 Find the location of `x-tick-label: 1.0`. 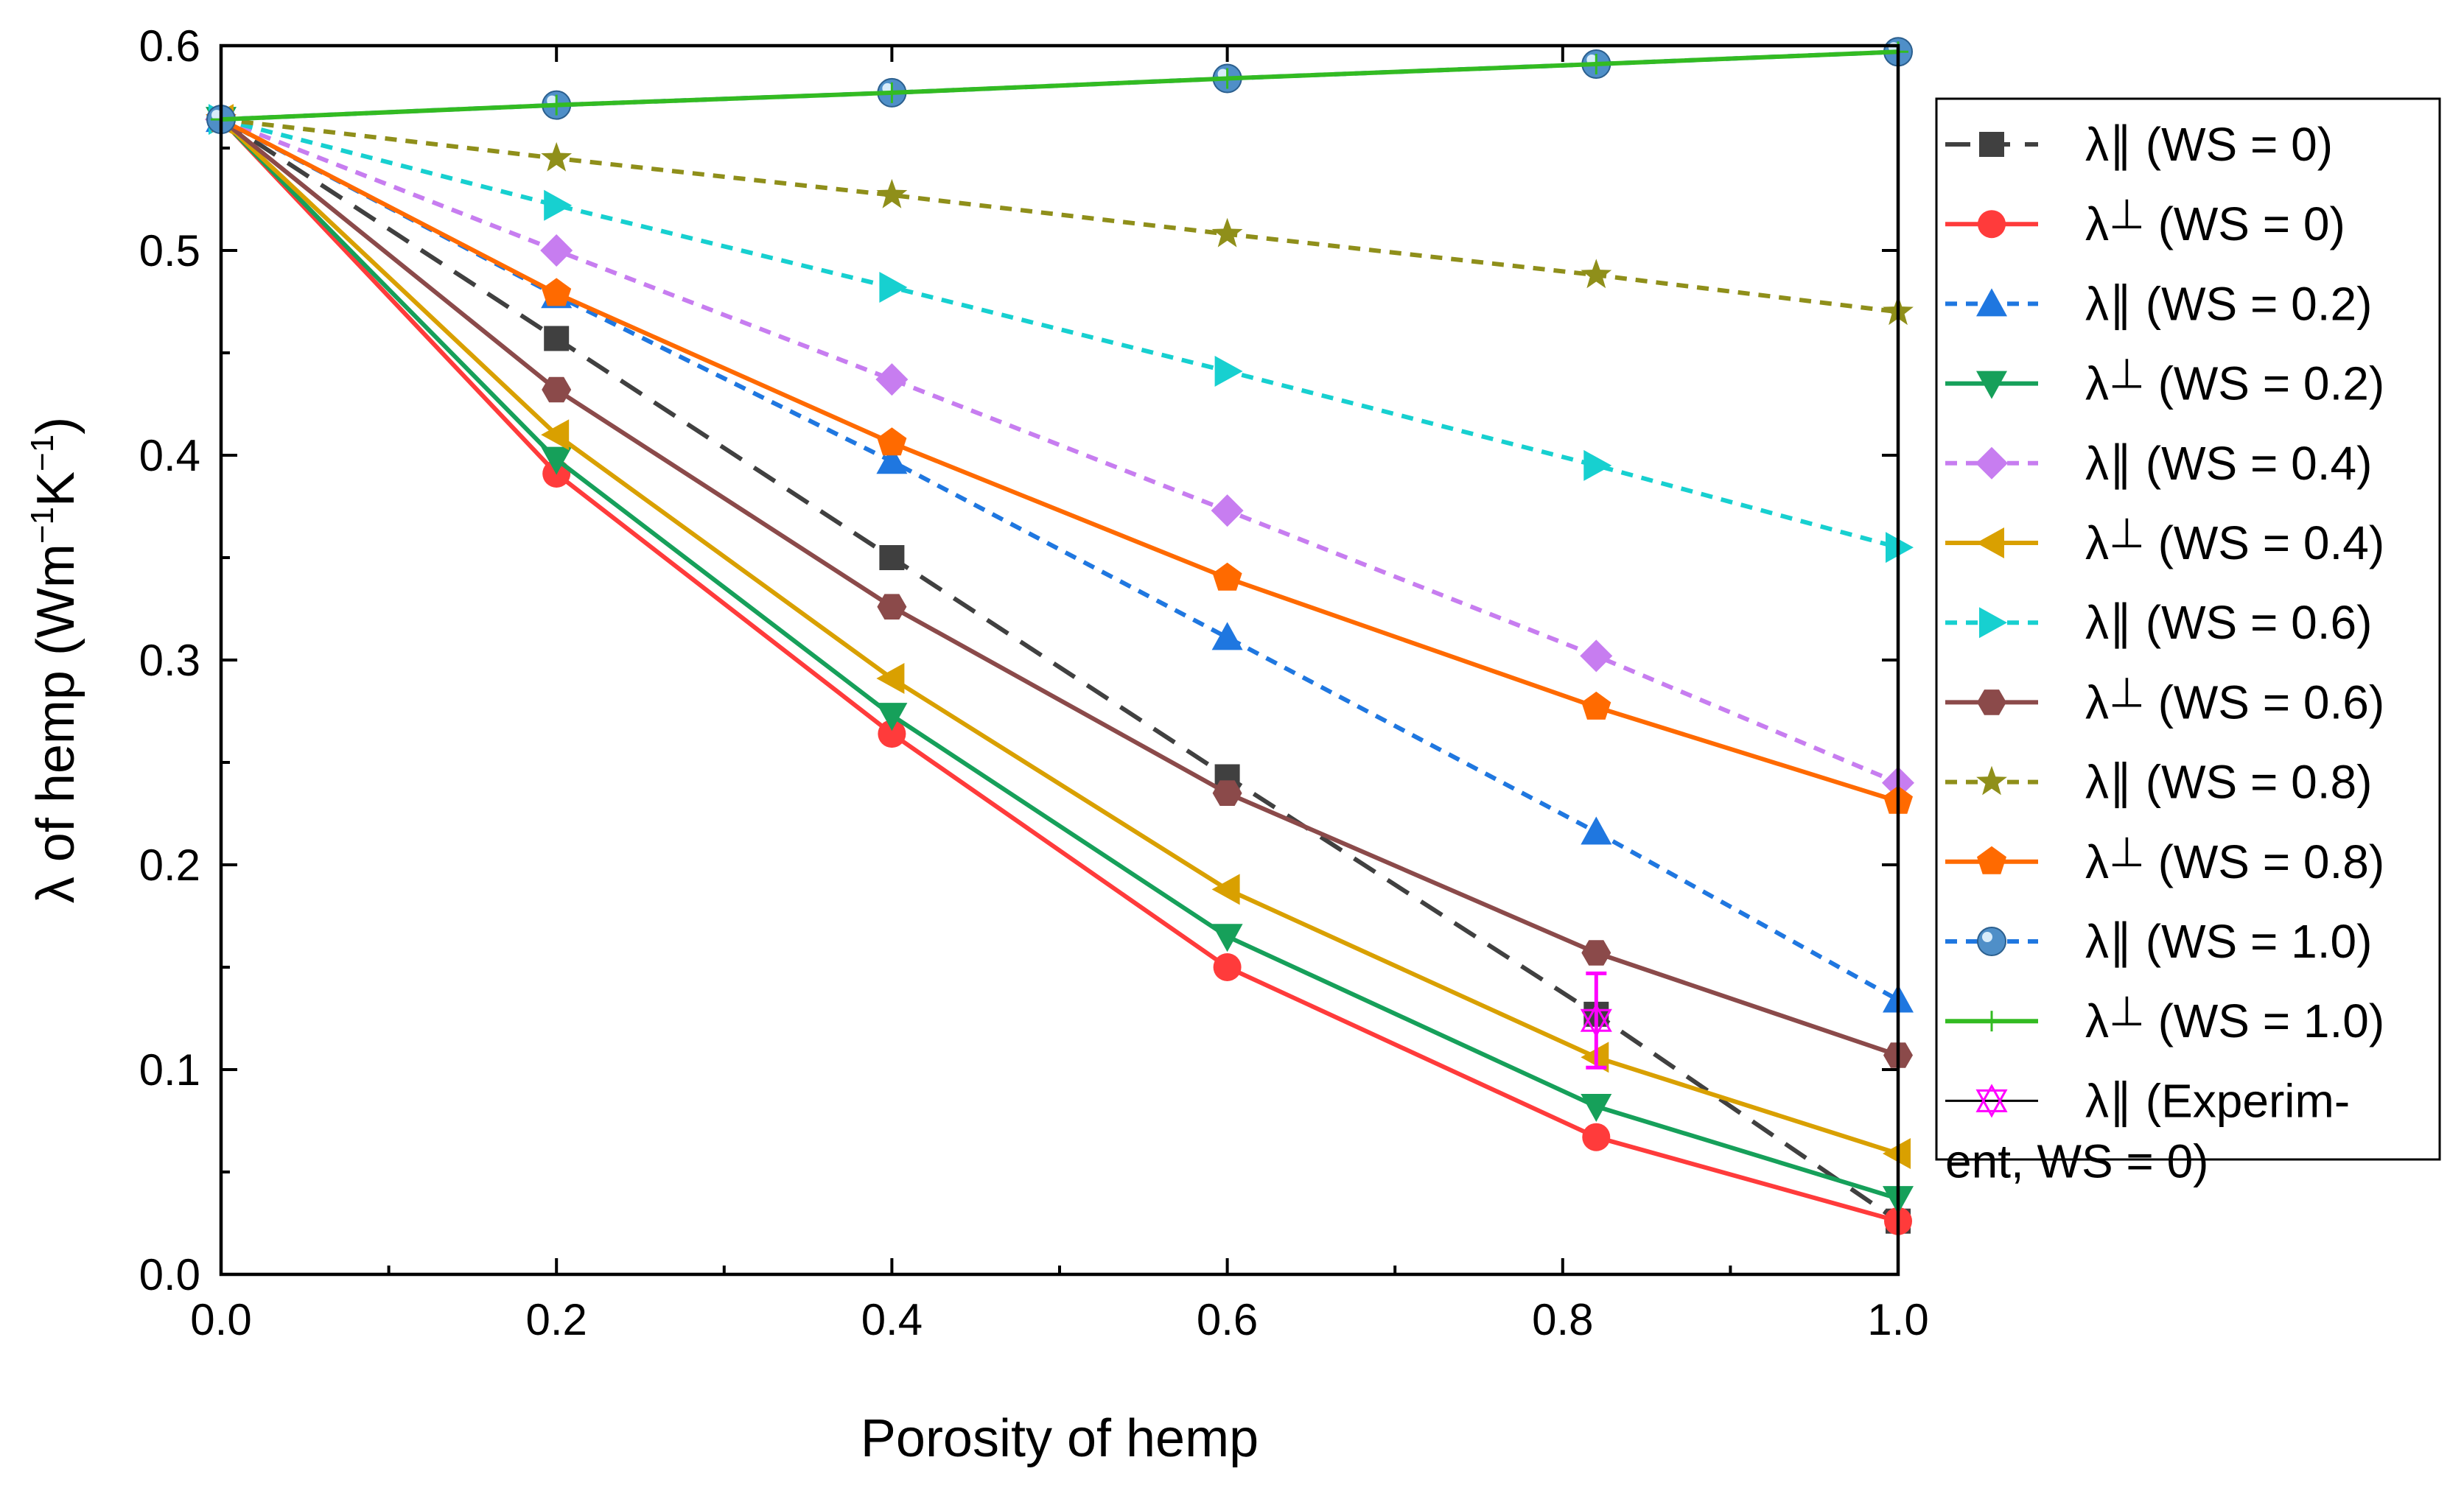

x-tick-label: 1.0 is located at coordinates (1897, 1319).